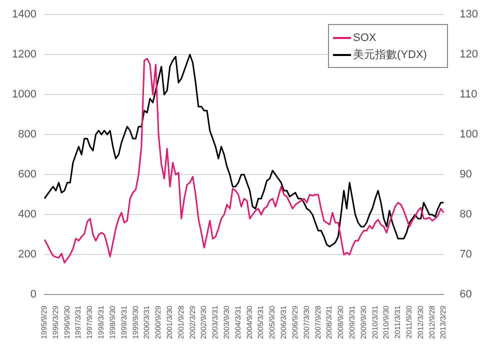  Describe the element at coordinates (469, 14) in the screenshot. I see `y2-tick-label: 130` at that location.